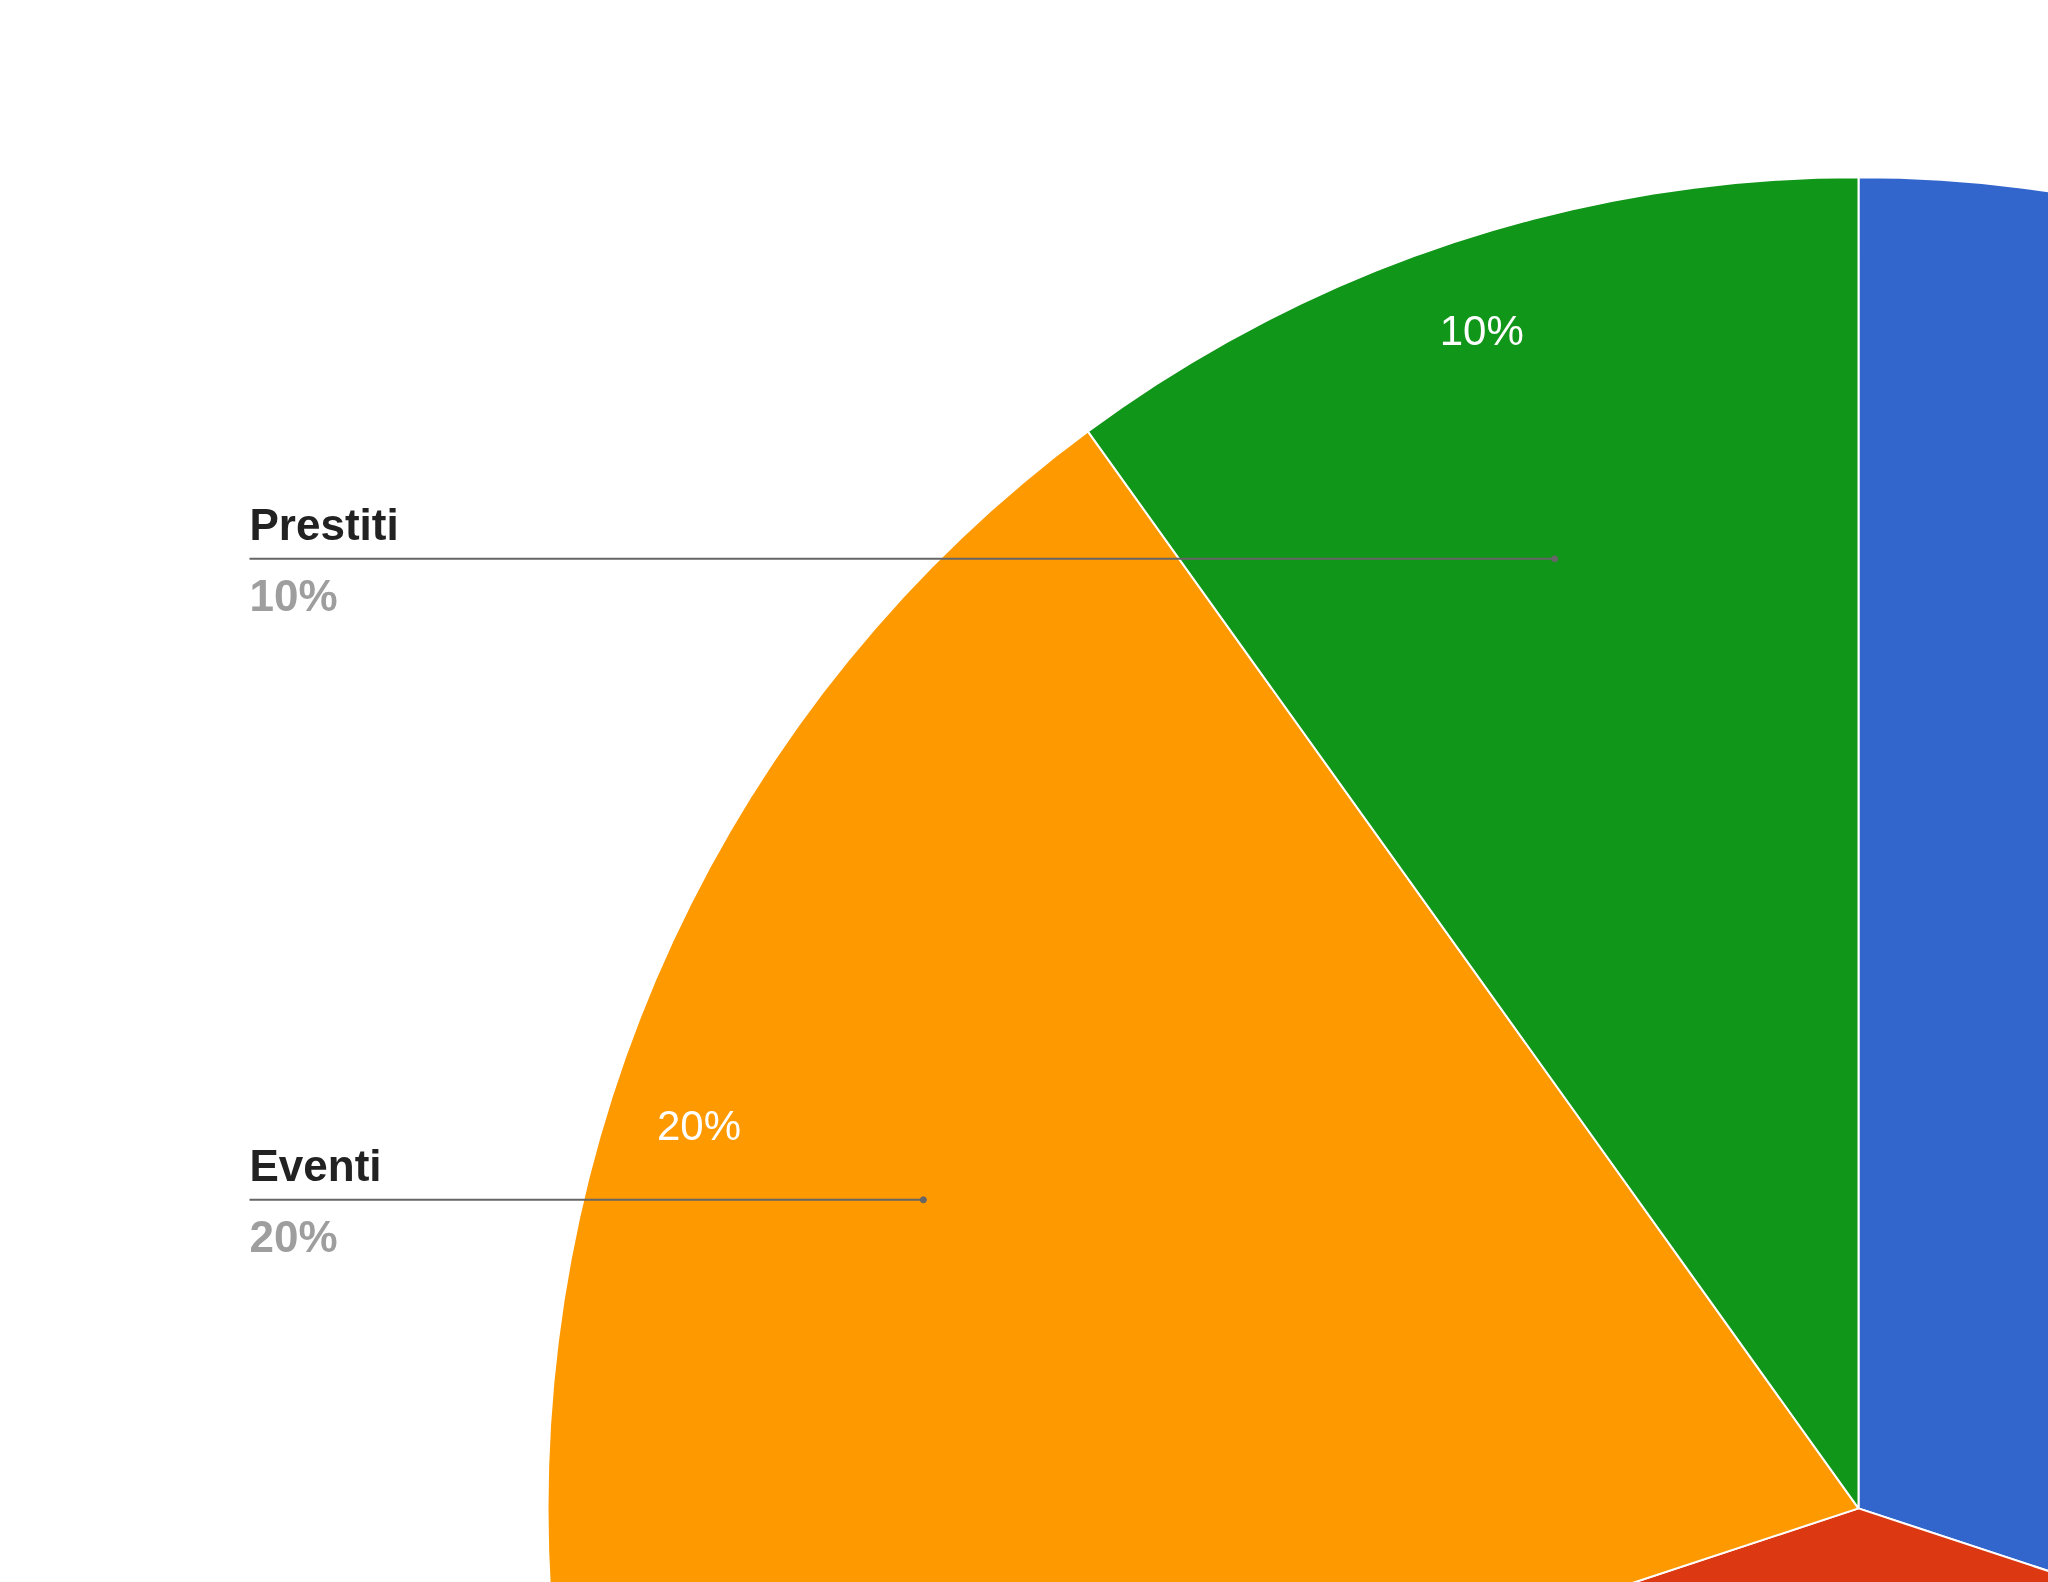 The height and width of the screenshot is (1582, 2048). What do you see at coordinates (315, 1165) in the screenshot?
I see `slice-label: Eventi` at bounding box center [315, 1165].